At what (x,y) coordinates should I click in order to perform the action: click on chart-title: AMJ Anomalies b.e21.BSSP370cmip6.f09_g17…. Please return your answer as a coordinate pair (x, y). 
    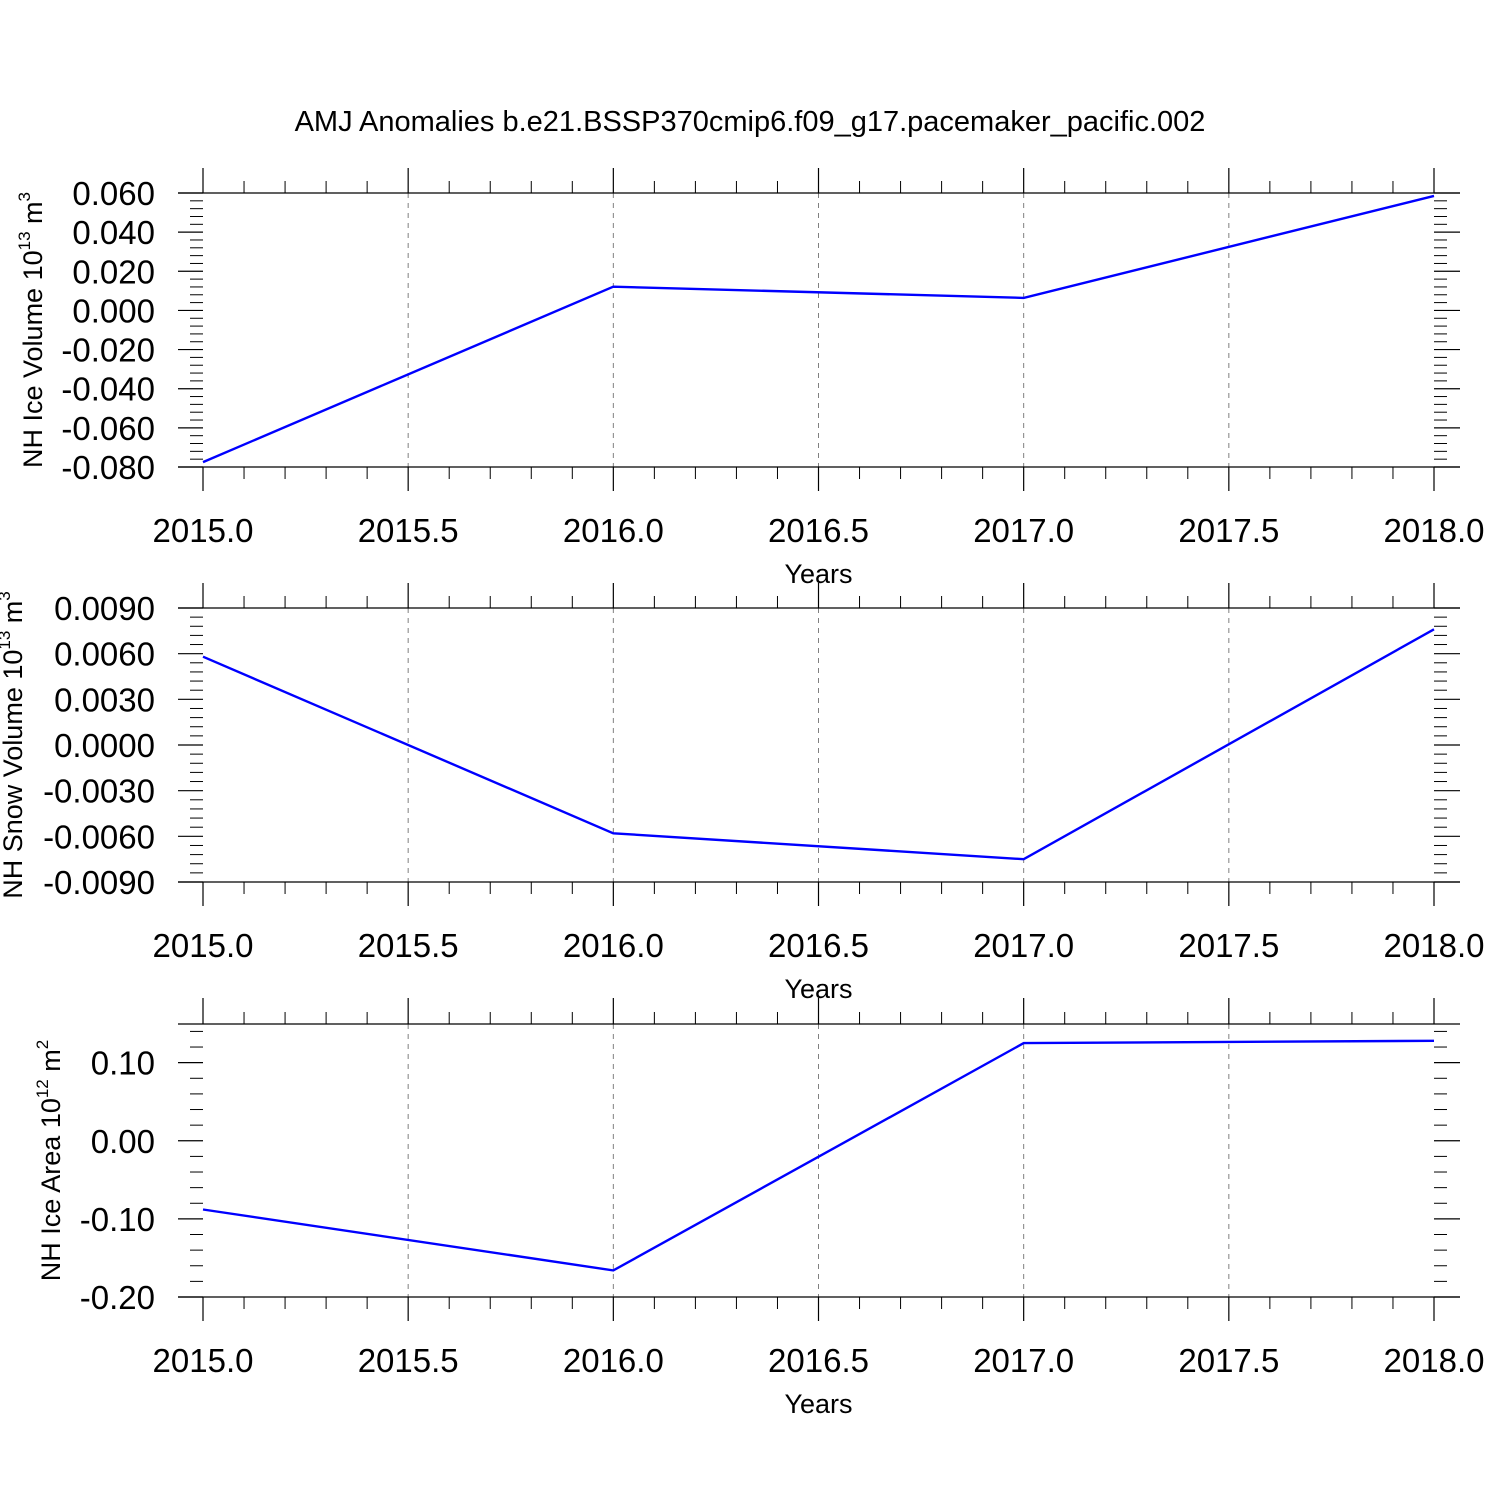
    Looking at the image, I should click on (750, 122).